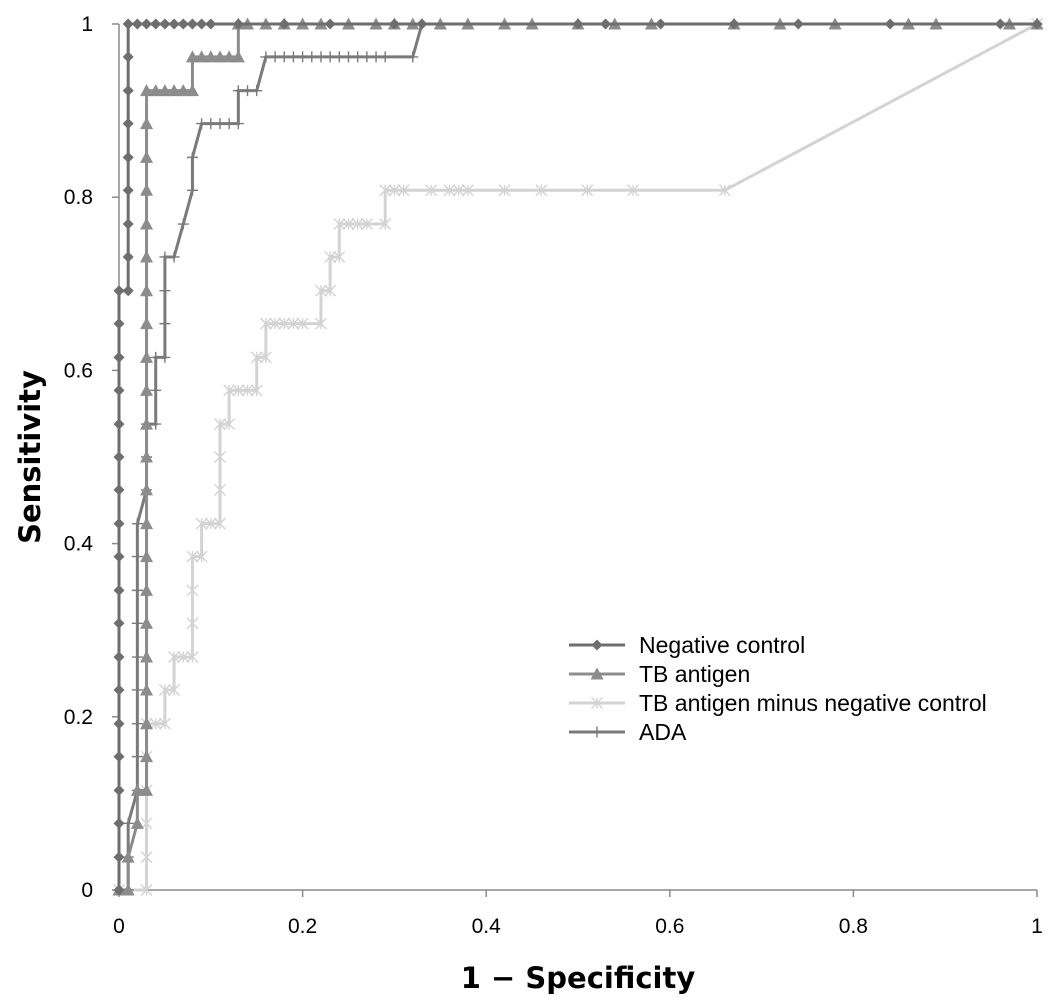 Image resolution: width=1063 pixels, height=998 pixels. Describe the element at coordinates (663, 732) in the screenshot. I see `legend-label: ADA` at that location.